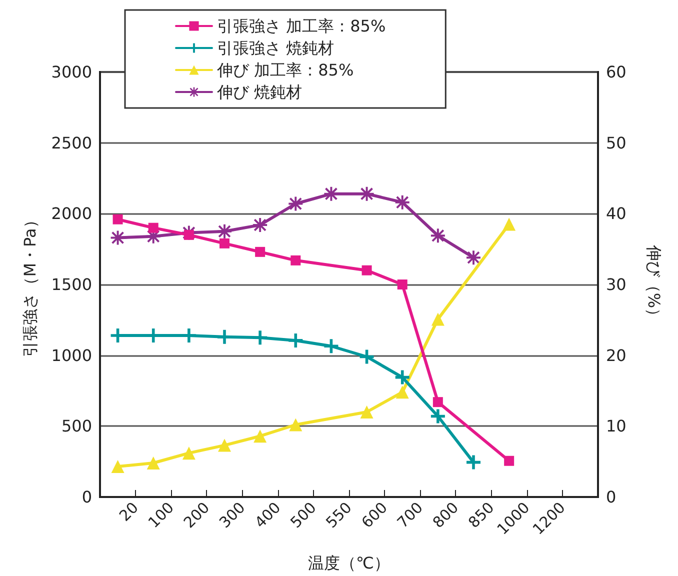 This screenshot has height=576, width=678. I want to click on x-tick-label: 800, so click(445, 515).